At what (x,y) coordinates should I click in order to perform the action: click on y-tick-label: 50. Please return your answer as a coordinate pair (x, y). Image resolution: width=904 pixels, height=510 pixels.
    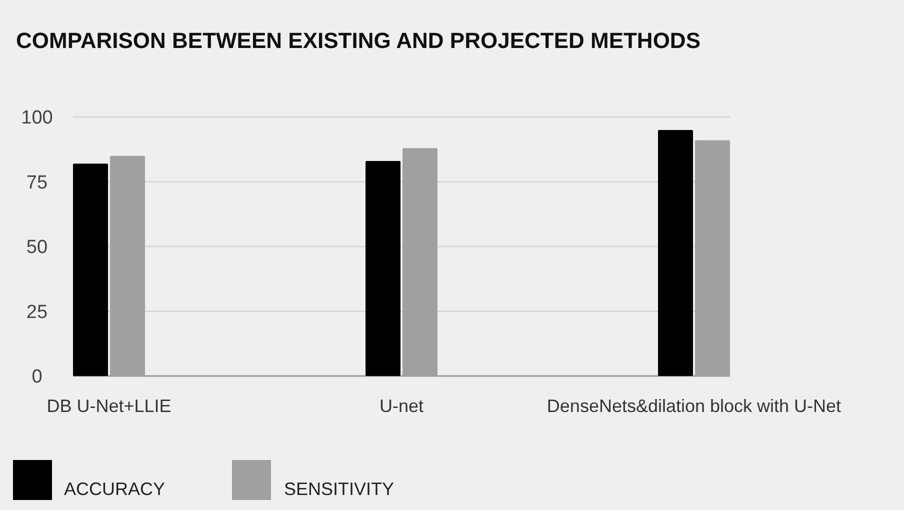
    Looking at the image, I should click on (37, 247).